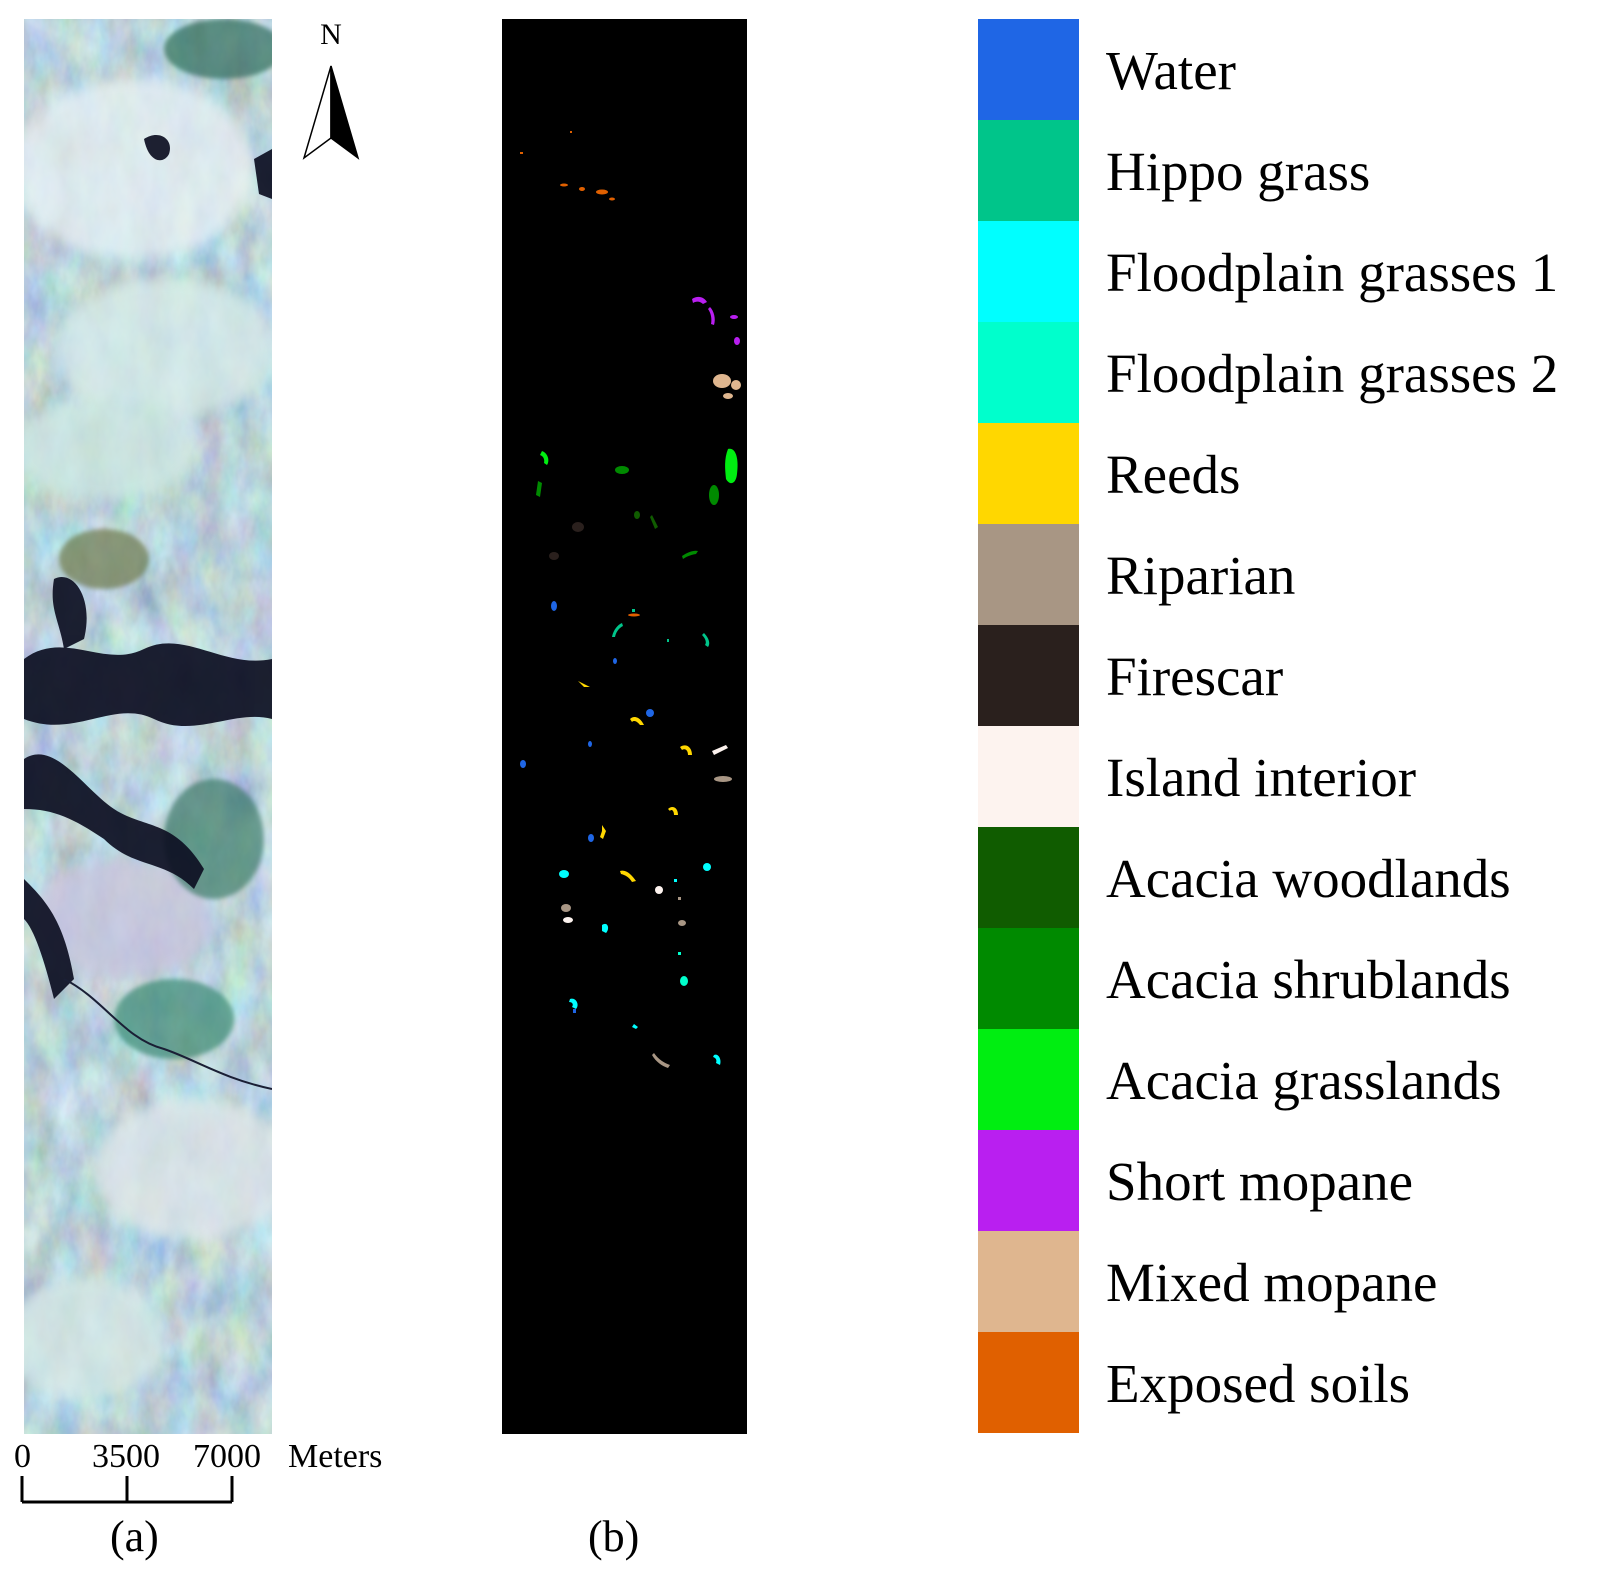  I want to click on legend-label: Water, so click(1171, 70).